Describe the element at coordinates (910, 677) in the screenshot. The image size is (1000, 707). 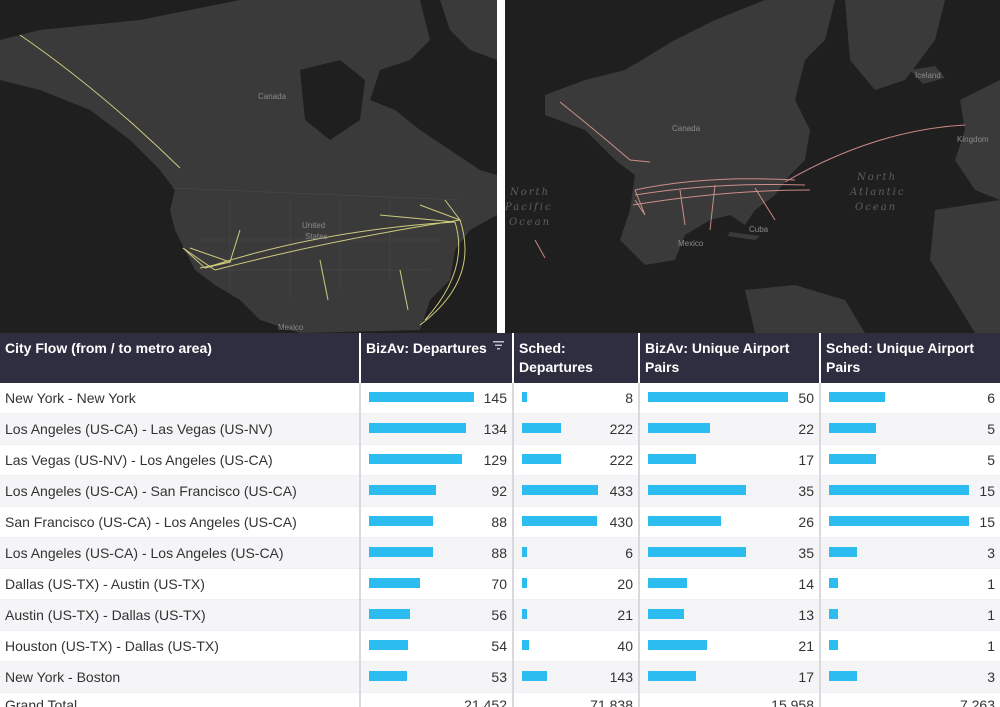
I see `sched-pairs-cell: 3` at that location.